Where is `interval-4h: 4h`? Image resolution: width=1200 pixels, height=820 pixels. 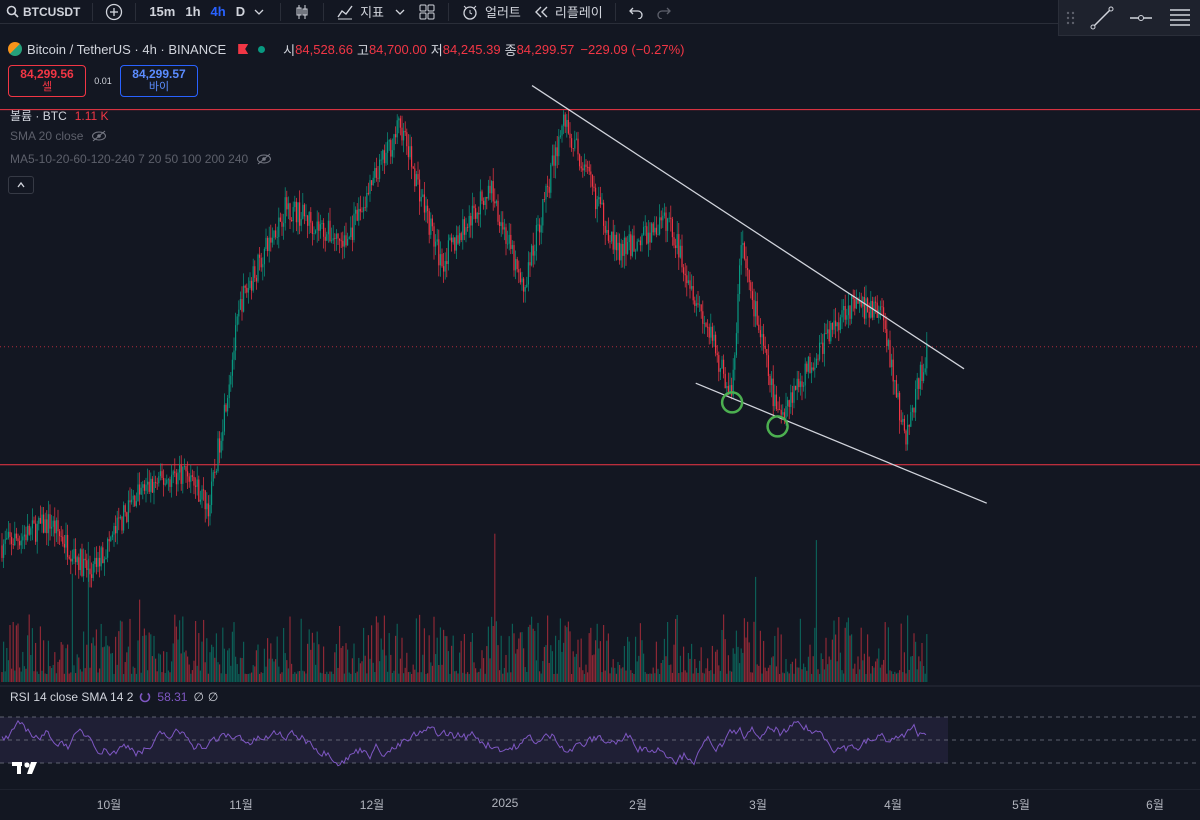
interval-4h: 4h is located at coordinates (218, 11).